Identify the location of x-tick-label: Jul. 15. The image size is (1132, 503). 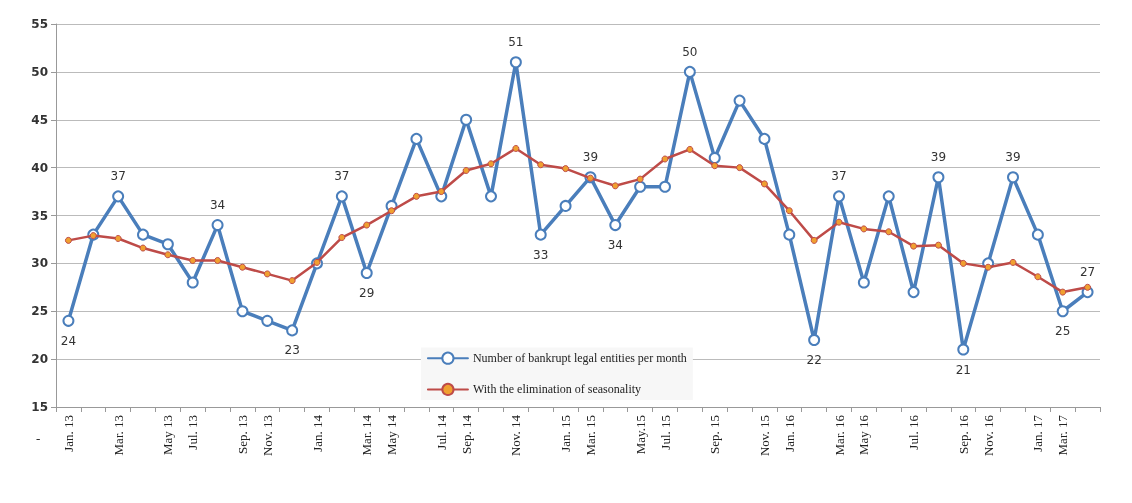
(665, 432).